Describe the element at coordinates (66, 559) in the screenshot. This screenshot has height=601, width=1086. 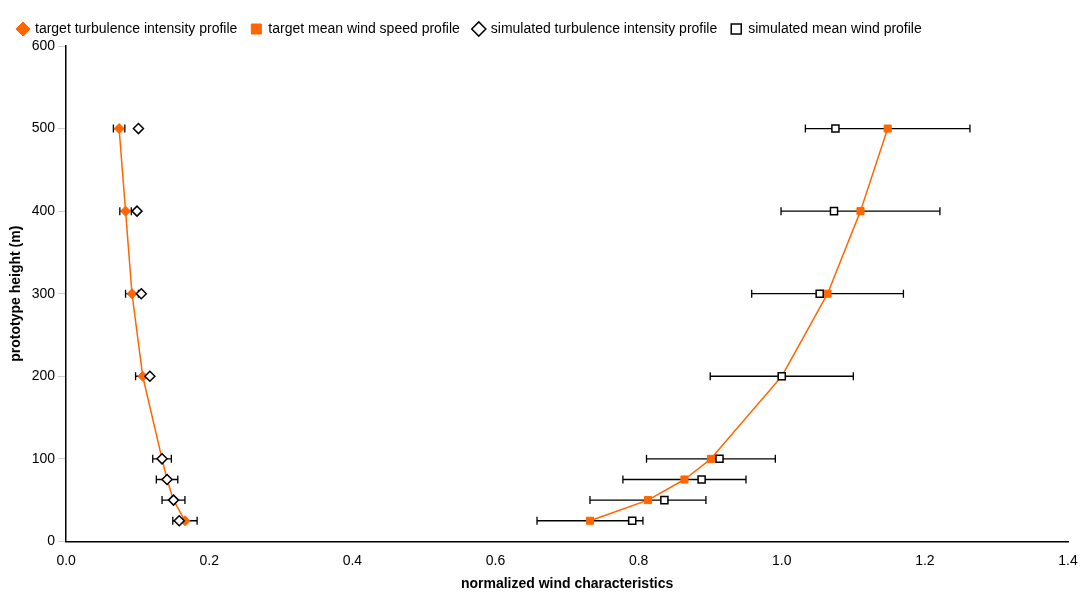
I see `x-tick-label: 0.0` at that location.